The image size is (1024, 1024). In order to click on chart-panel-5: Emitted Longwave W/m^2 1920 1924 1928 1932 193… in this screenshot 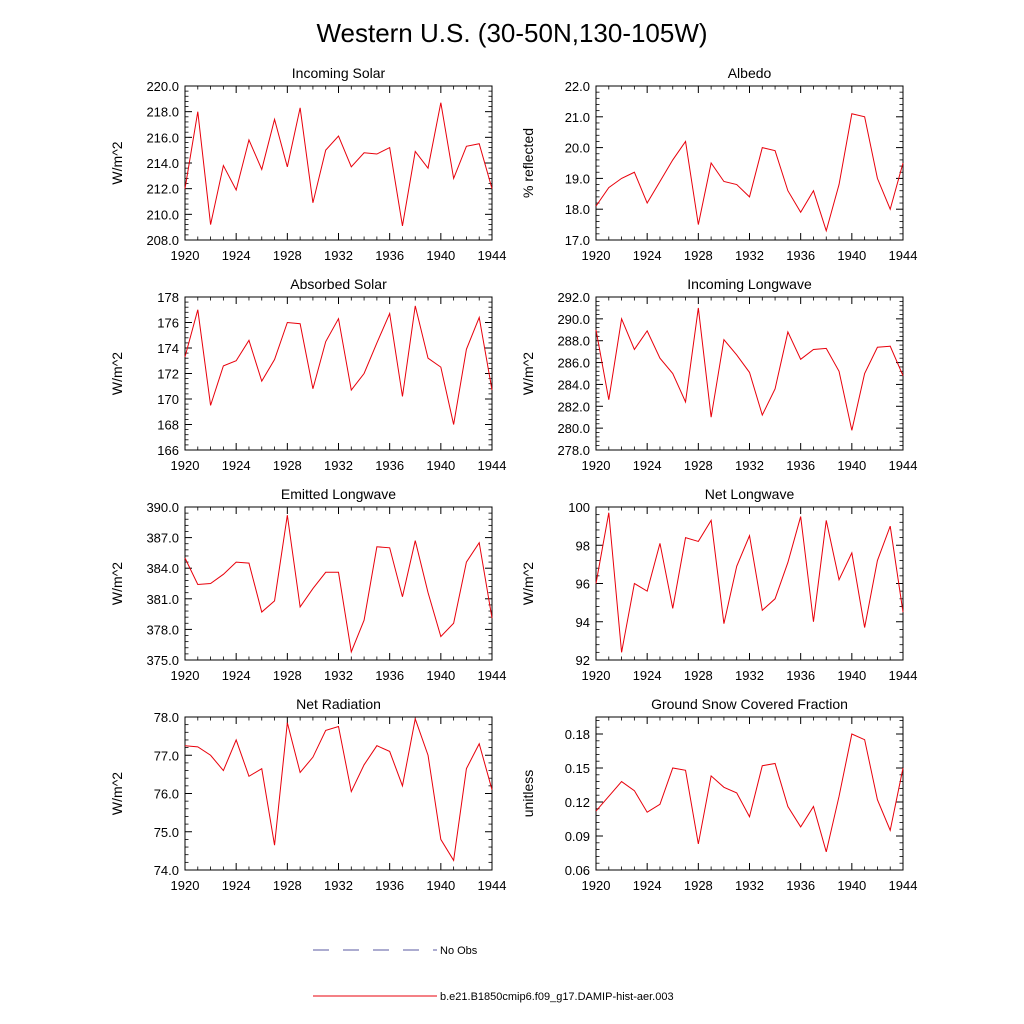, I will do `click(307, 584)`.